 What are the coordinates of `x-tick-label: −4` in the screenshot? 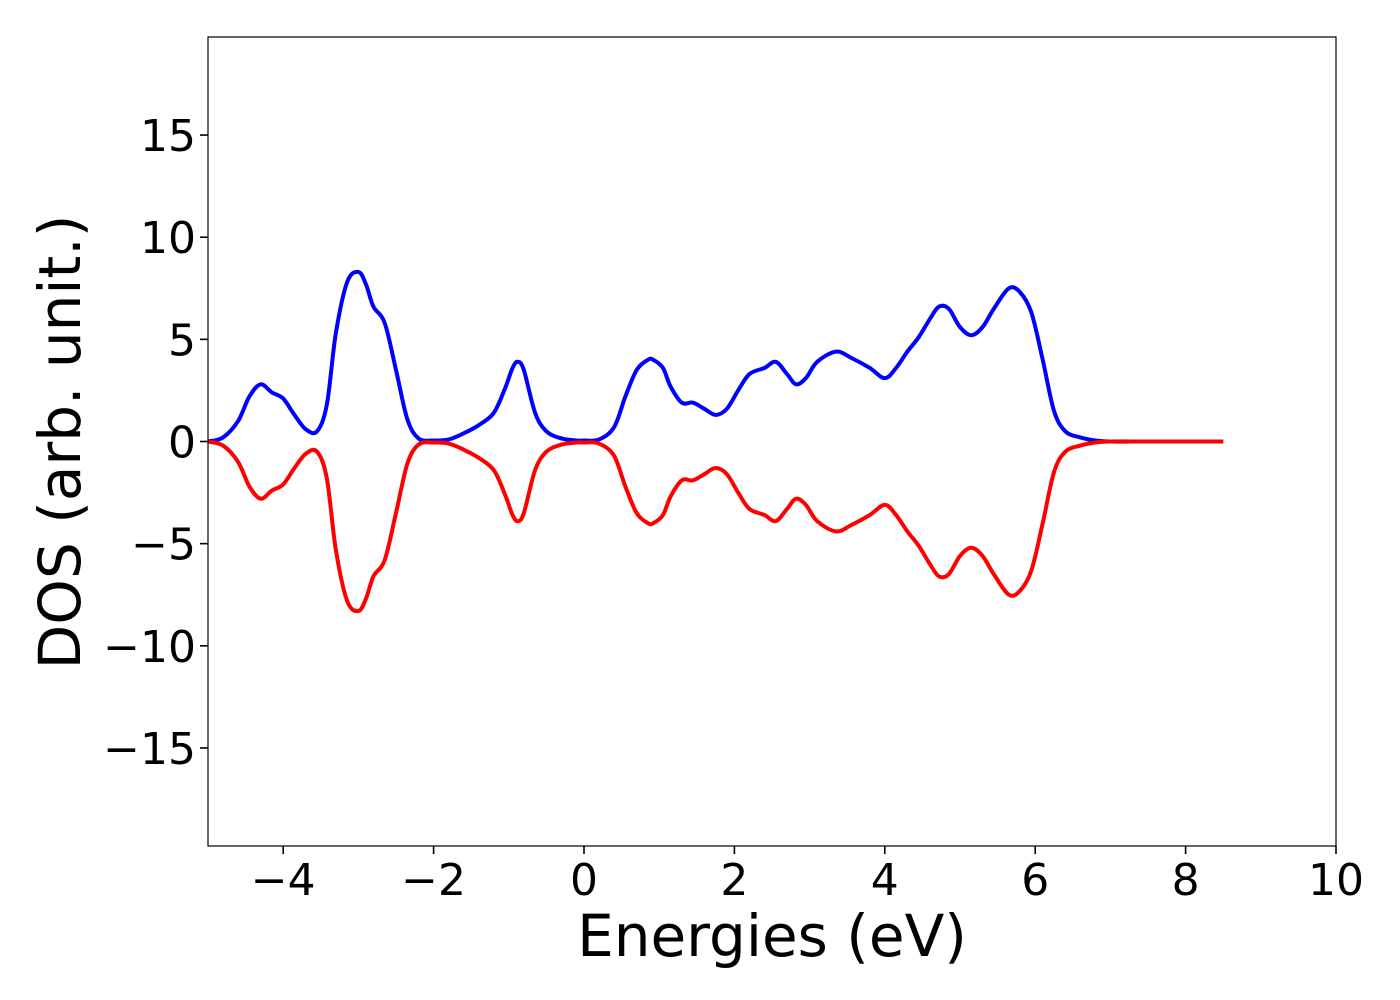 It's located at (283, 880).